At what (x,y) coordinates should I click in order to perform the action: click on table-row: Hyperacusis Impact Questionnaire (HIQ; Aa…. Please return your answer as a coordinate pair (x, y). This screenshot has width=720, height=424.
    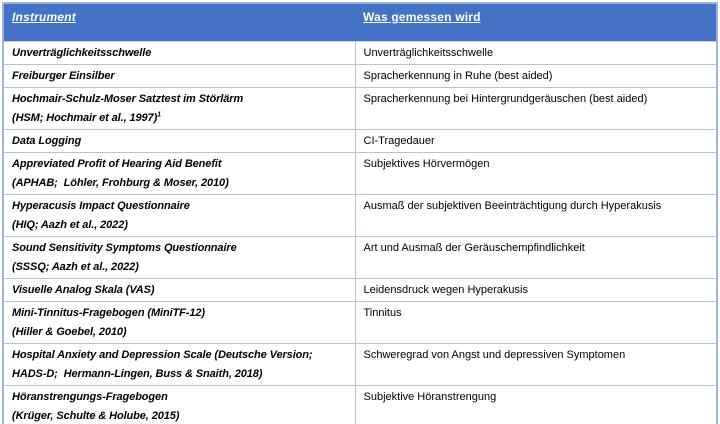
    Looking at the image, I should click on (360, 215).